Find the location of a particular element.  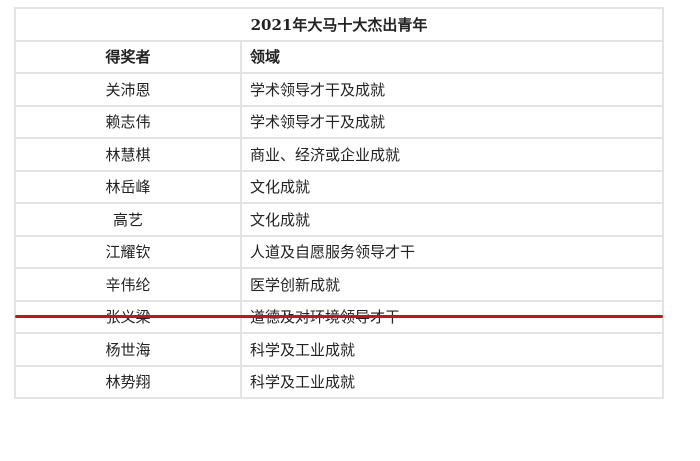

red-underline-annotation is located at coordinates (339, 316).